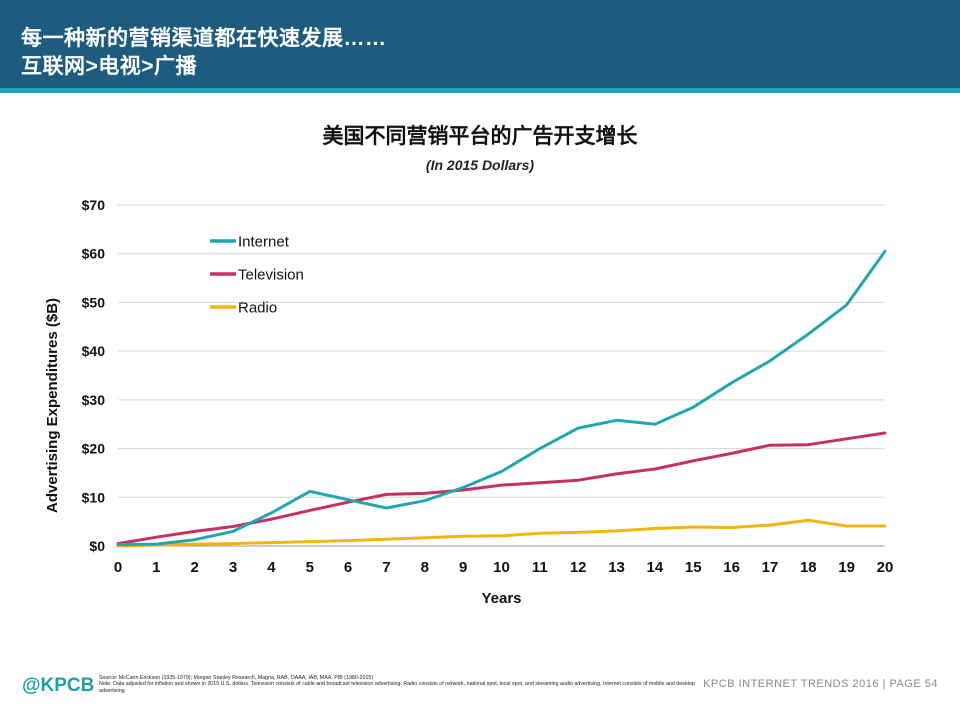 Image resolution: width=960 pixels, height=713 pixels. I want to click on x-tick-label: 12, so click(578, 567).